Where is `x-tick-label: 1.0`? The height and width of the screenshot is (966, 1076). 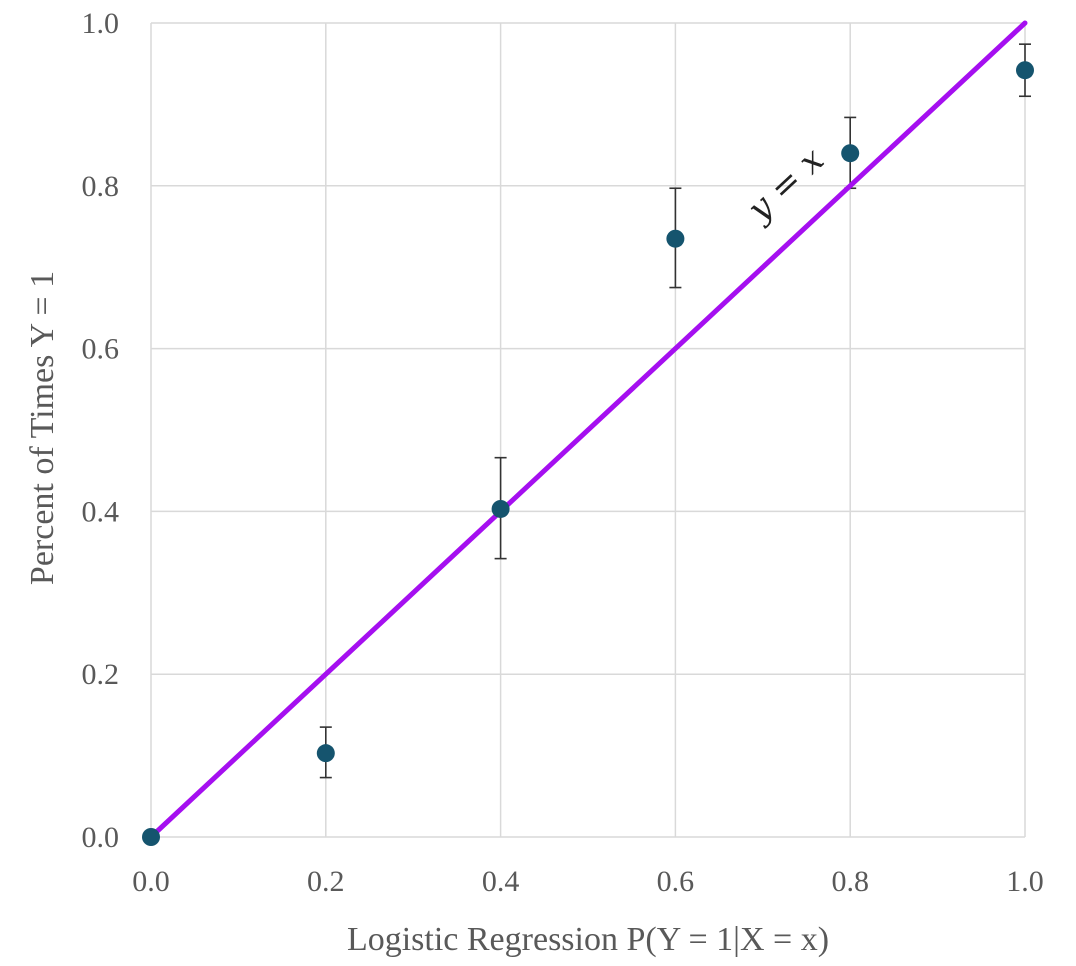
x-tick-label: 1.0 is located at coordinates (1025, 881).